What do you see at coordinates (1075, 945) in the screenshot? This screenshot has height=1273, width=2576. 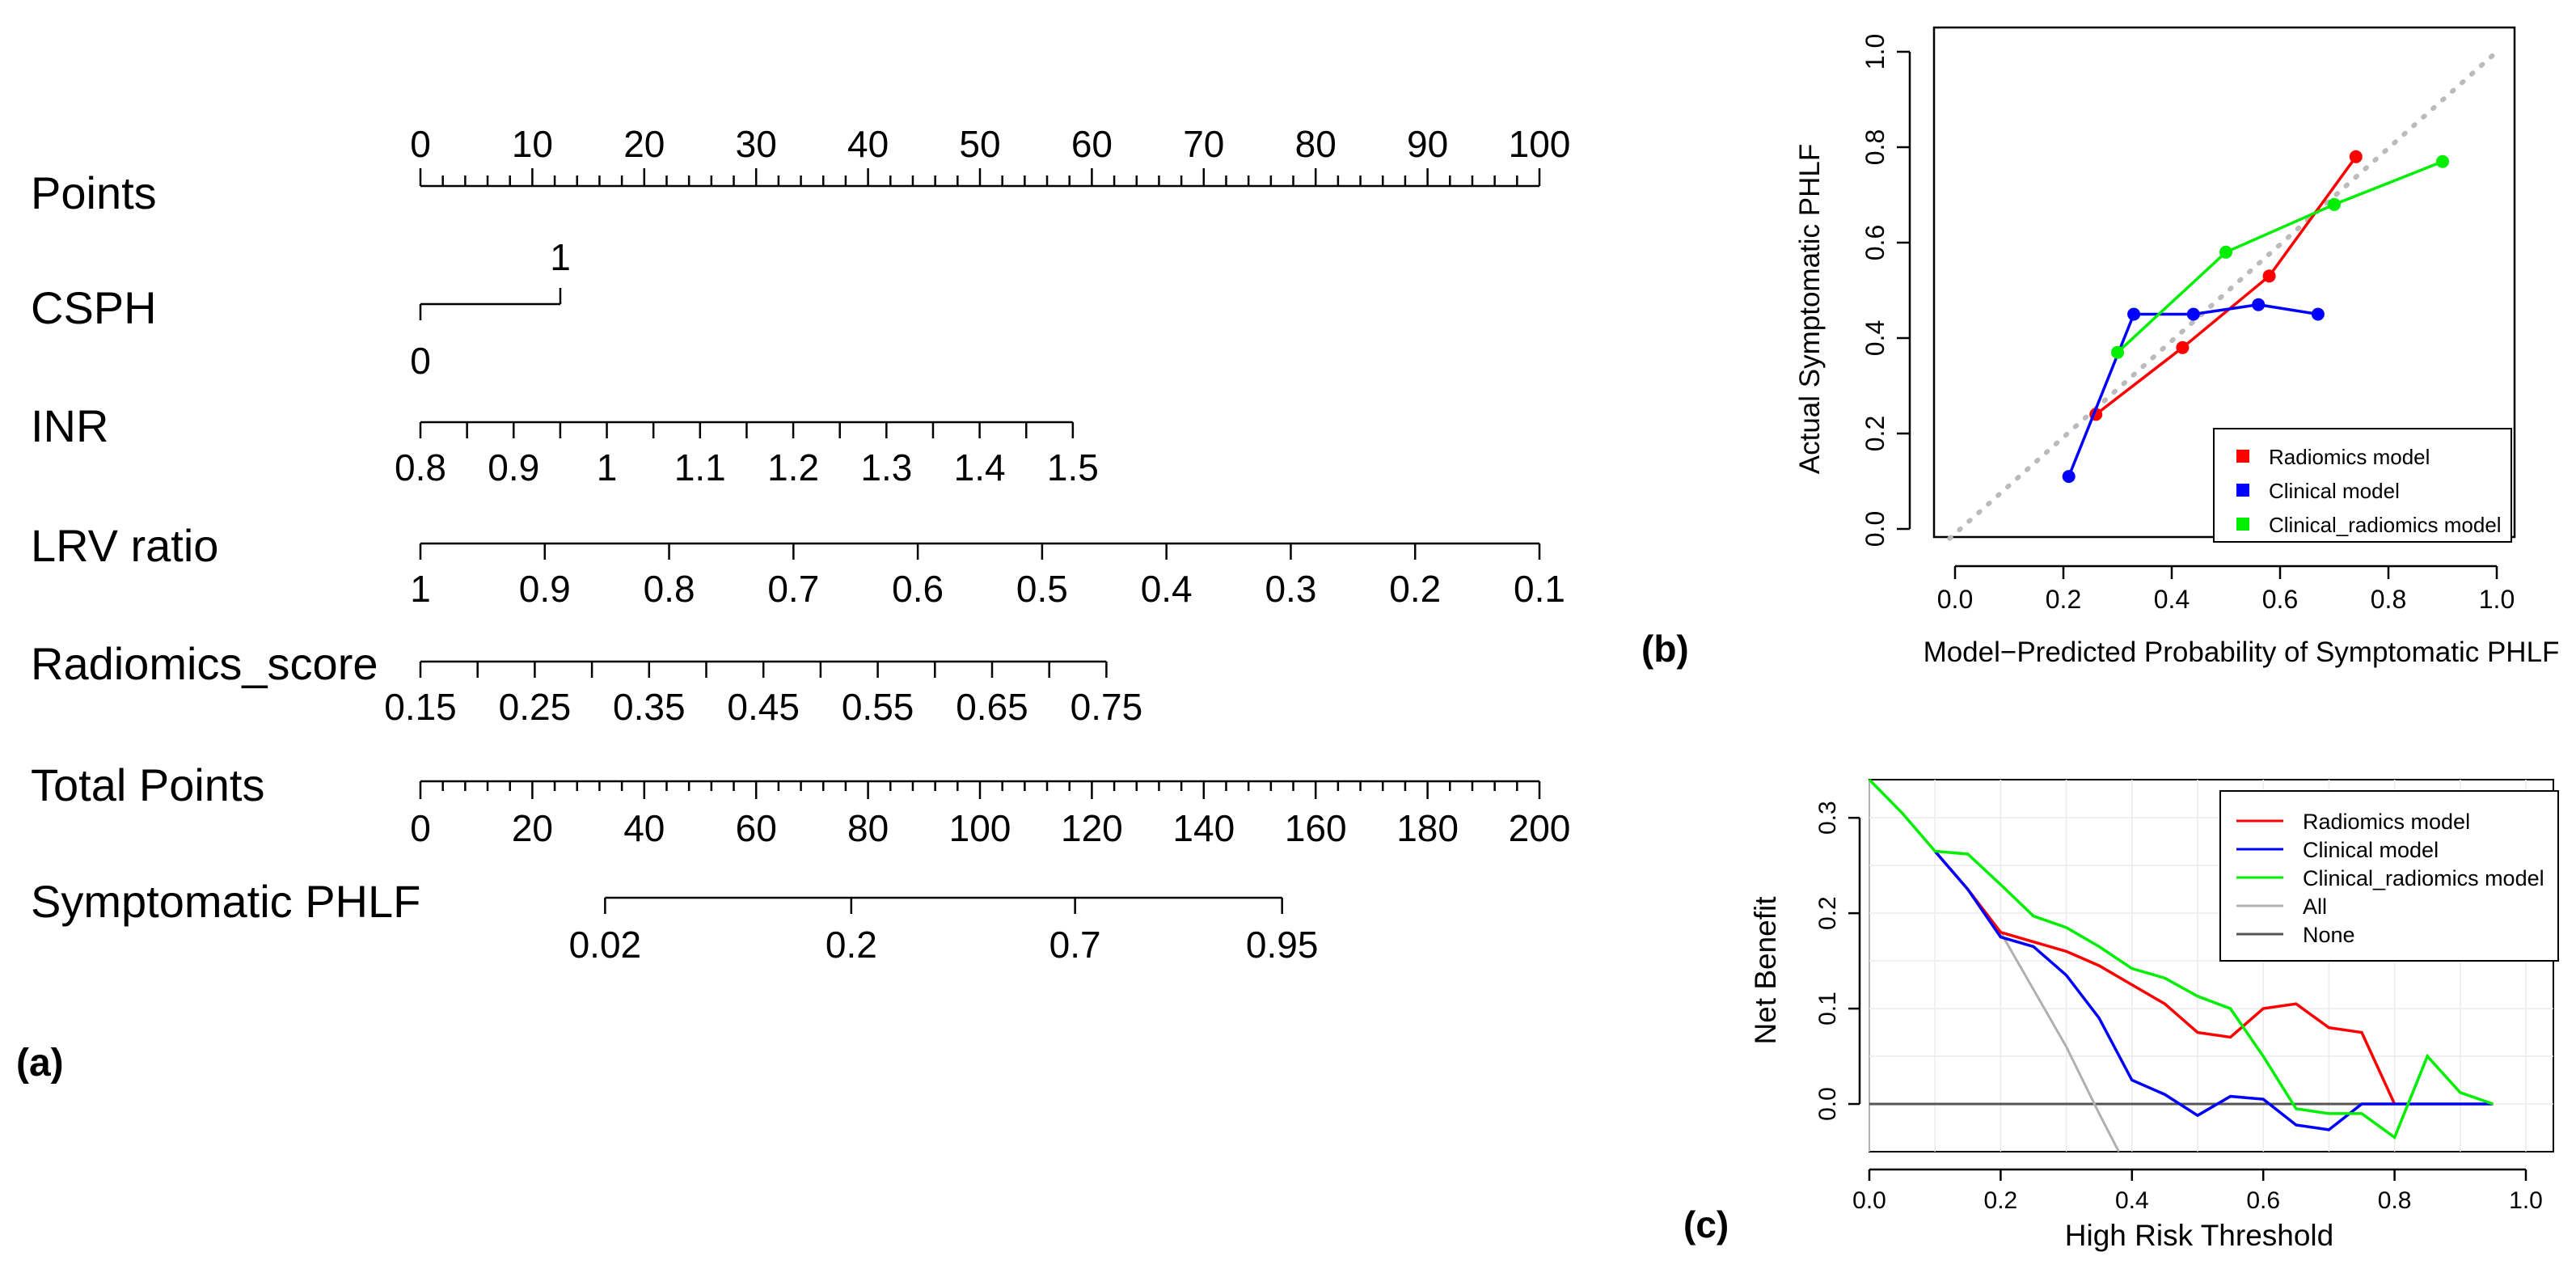 I see `phlf-tick-label: 0.7` at bounding box center [1075, 945].